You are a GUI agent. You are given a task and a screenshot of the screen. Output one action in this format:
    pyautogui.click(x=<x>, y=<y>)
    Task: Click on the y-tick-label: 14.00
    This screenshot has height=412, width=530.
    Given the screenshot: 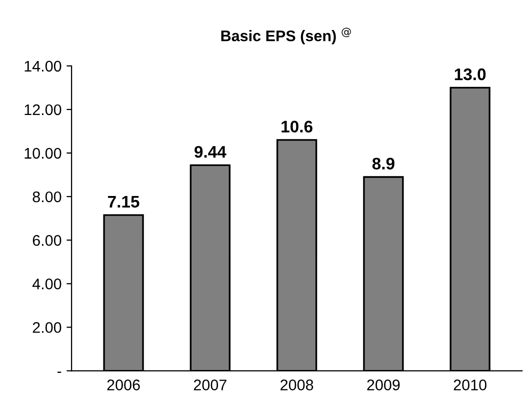 What is the action you would take?
    pyautogui.click(x=43, y=66)
    